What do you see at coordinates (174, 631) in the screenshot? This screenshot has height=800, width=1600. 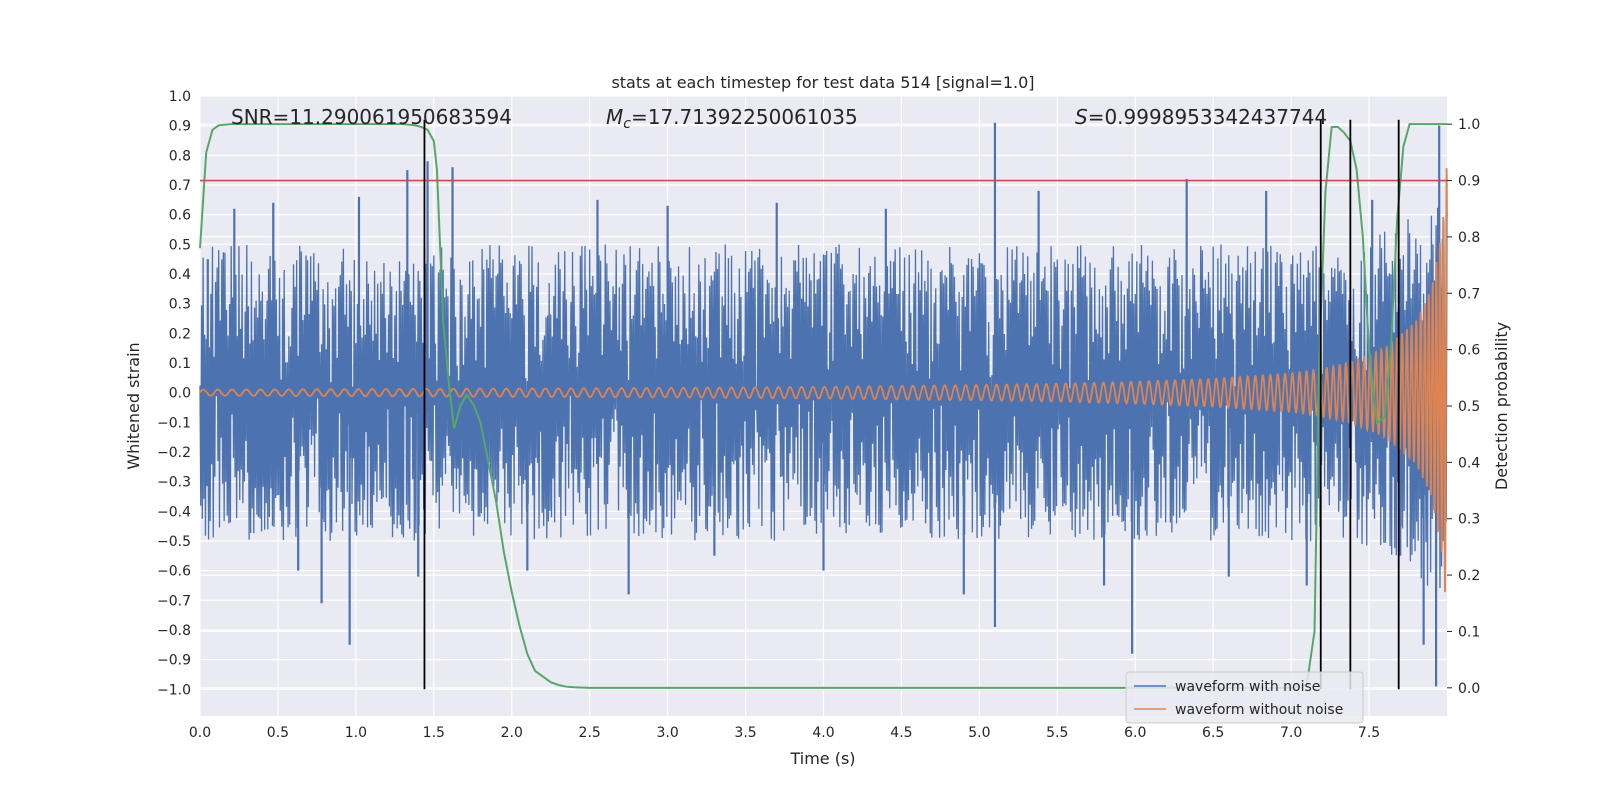 I see `y-tick-label: −0.8` at bounding box center [174, 631].